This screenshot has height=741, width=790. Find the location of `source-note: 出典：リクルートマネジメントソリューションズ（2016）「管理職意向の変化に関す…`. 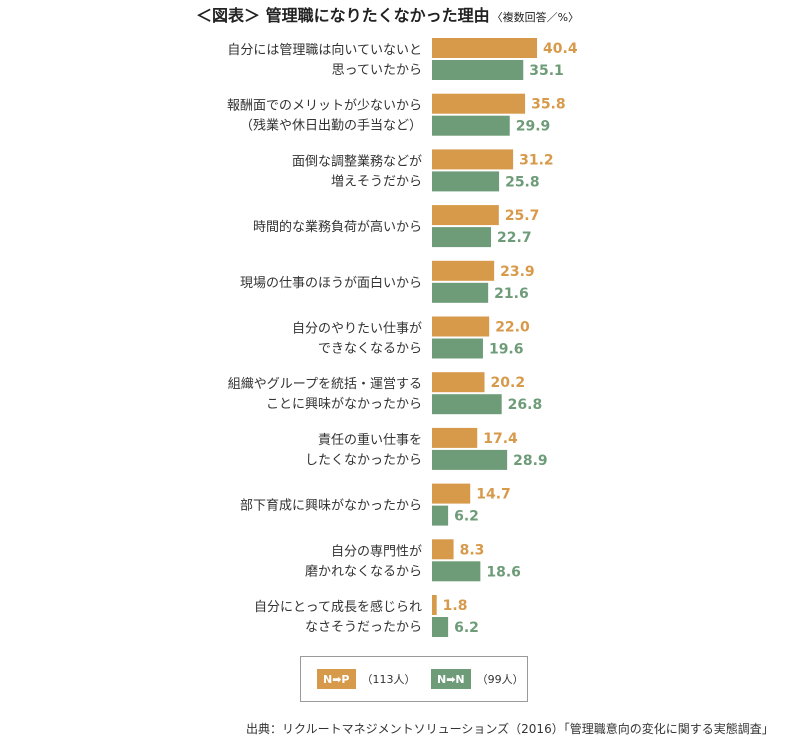

source-note: 出典：リクルートマネジメントソリューションズ（2016）「管理職意向の変化に関す… is located at coordinates (510, 729).